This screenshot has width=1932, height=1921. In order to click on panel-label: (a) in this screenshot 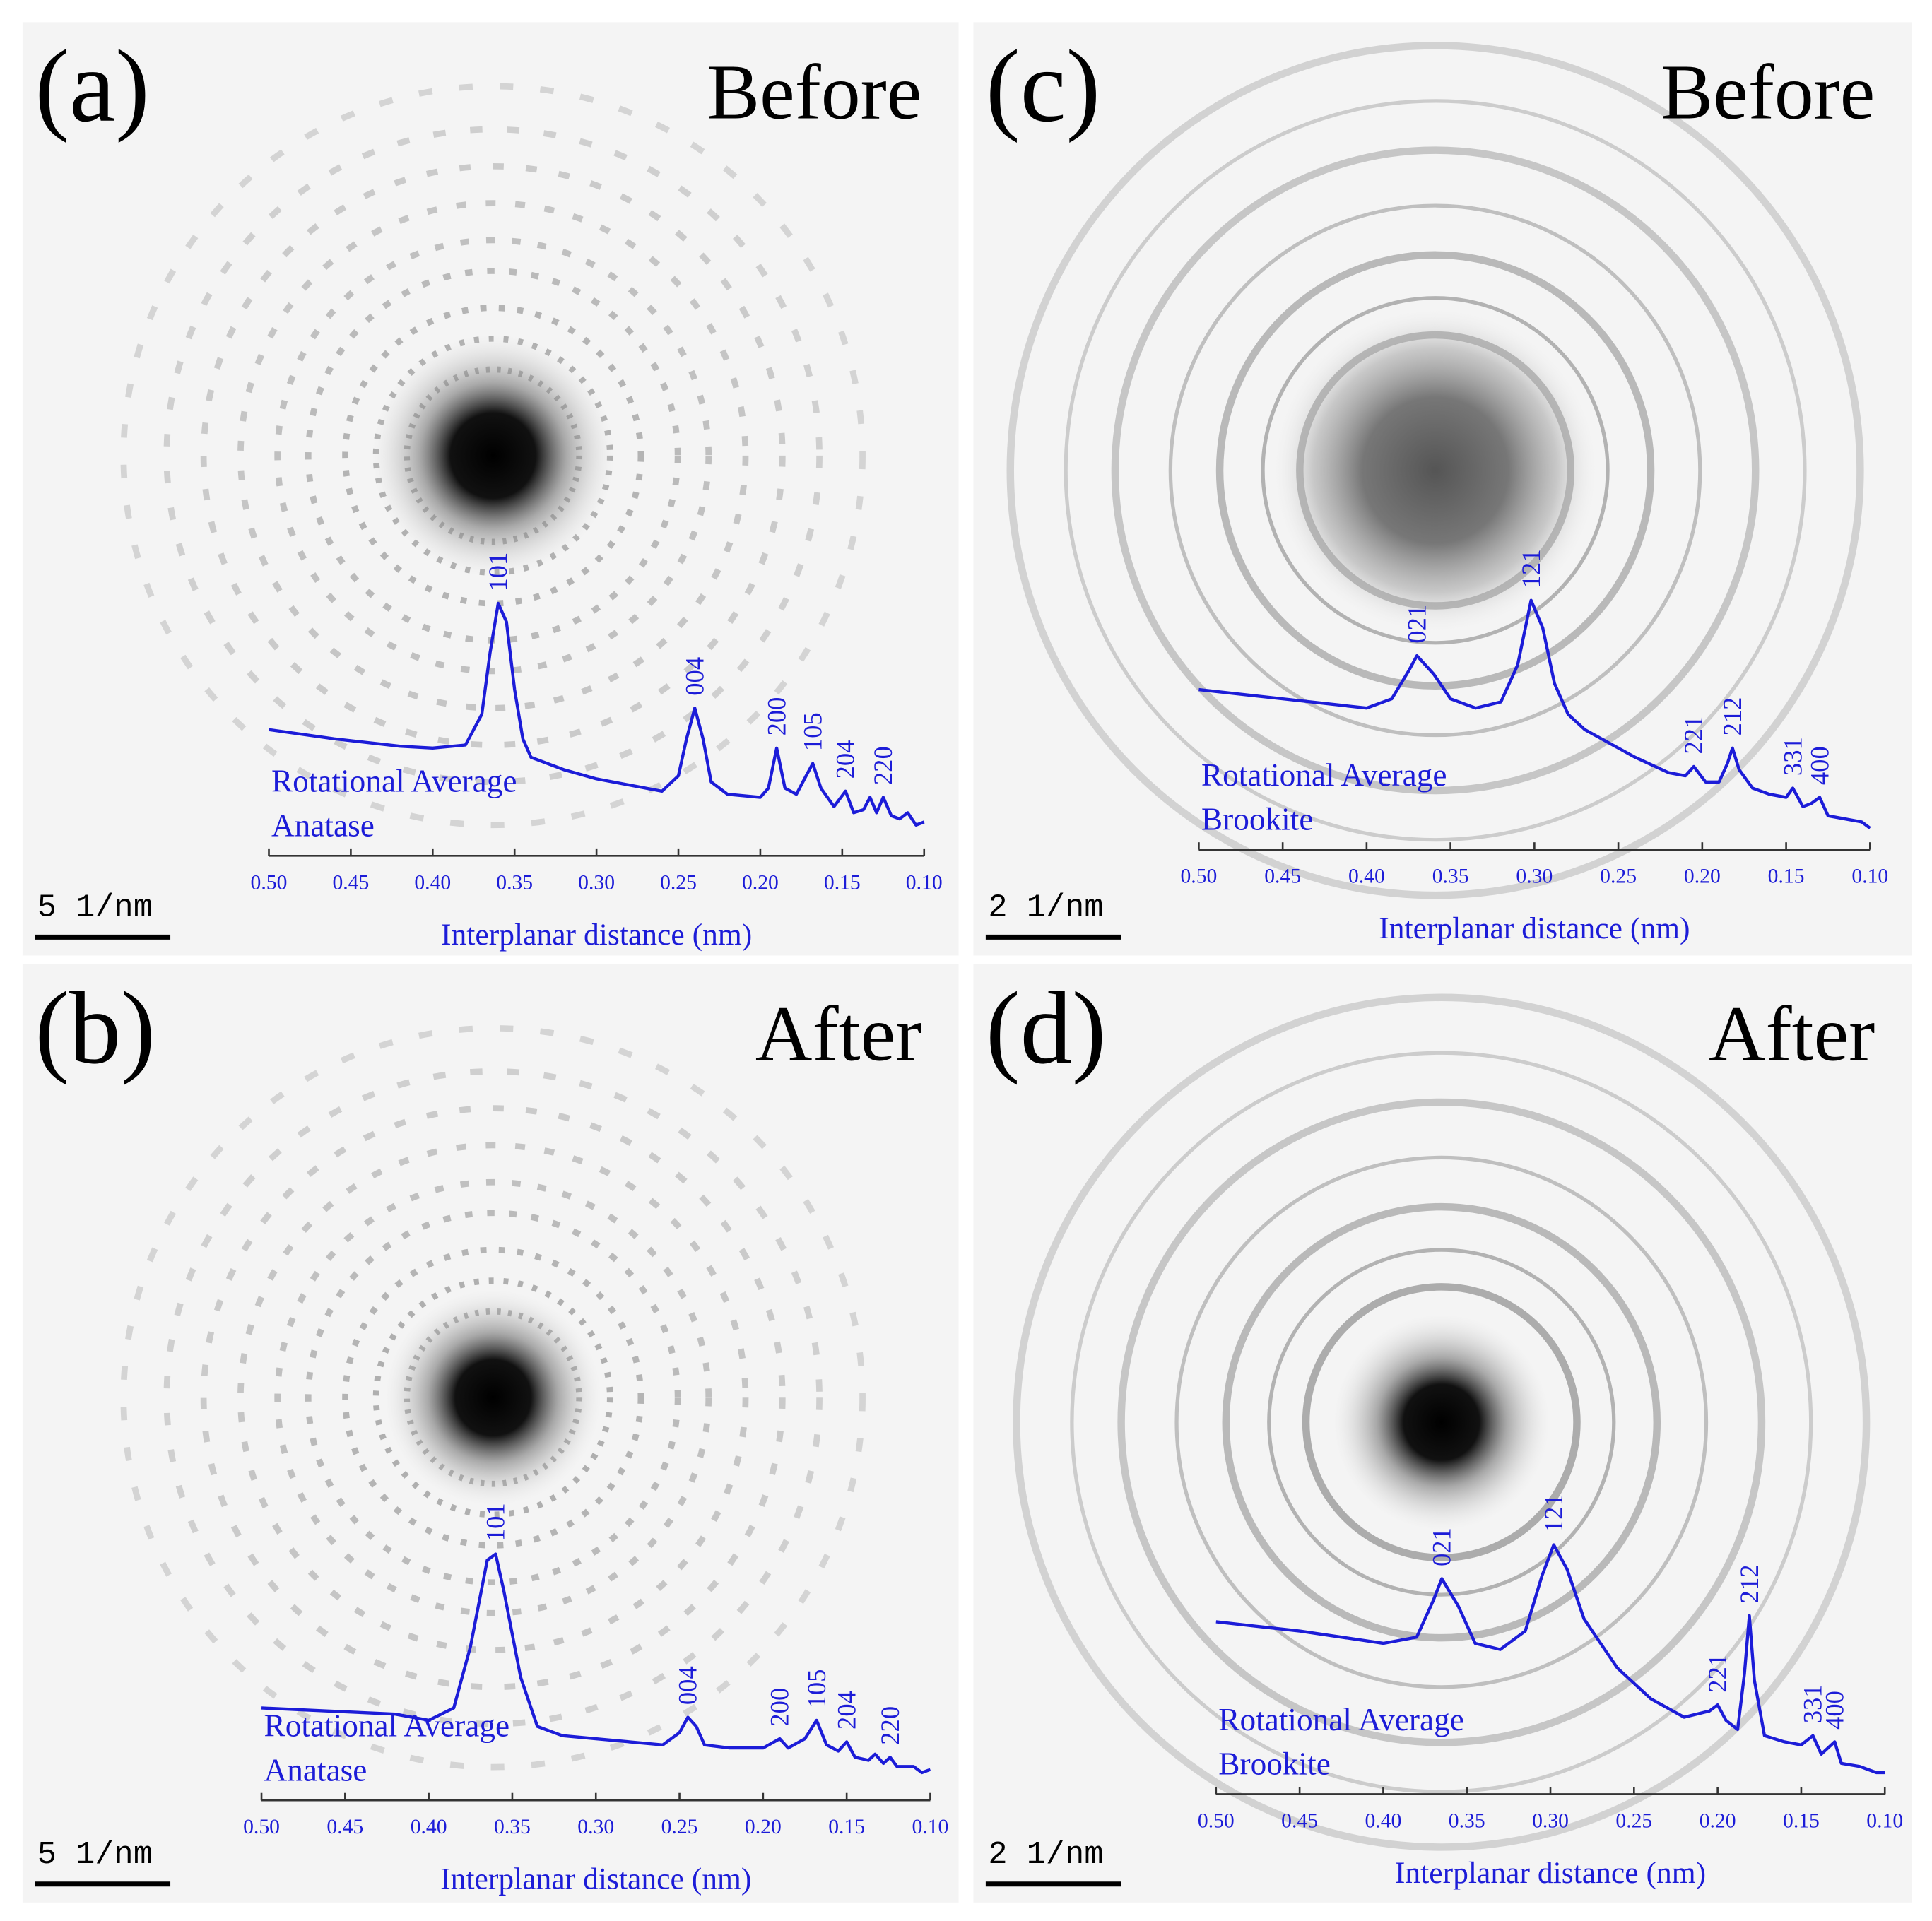, I will do `click(92, 86)`.